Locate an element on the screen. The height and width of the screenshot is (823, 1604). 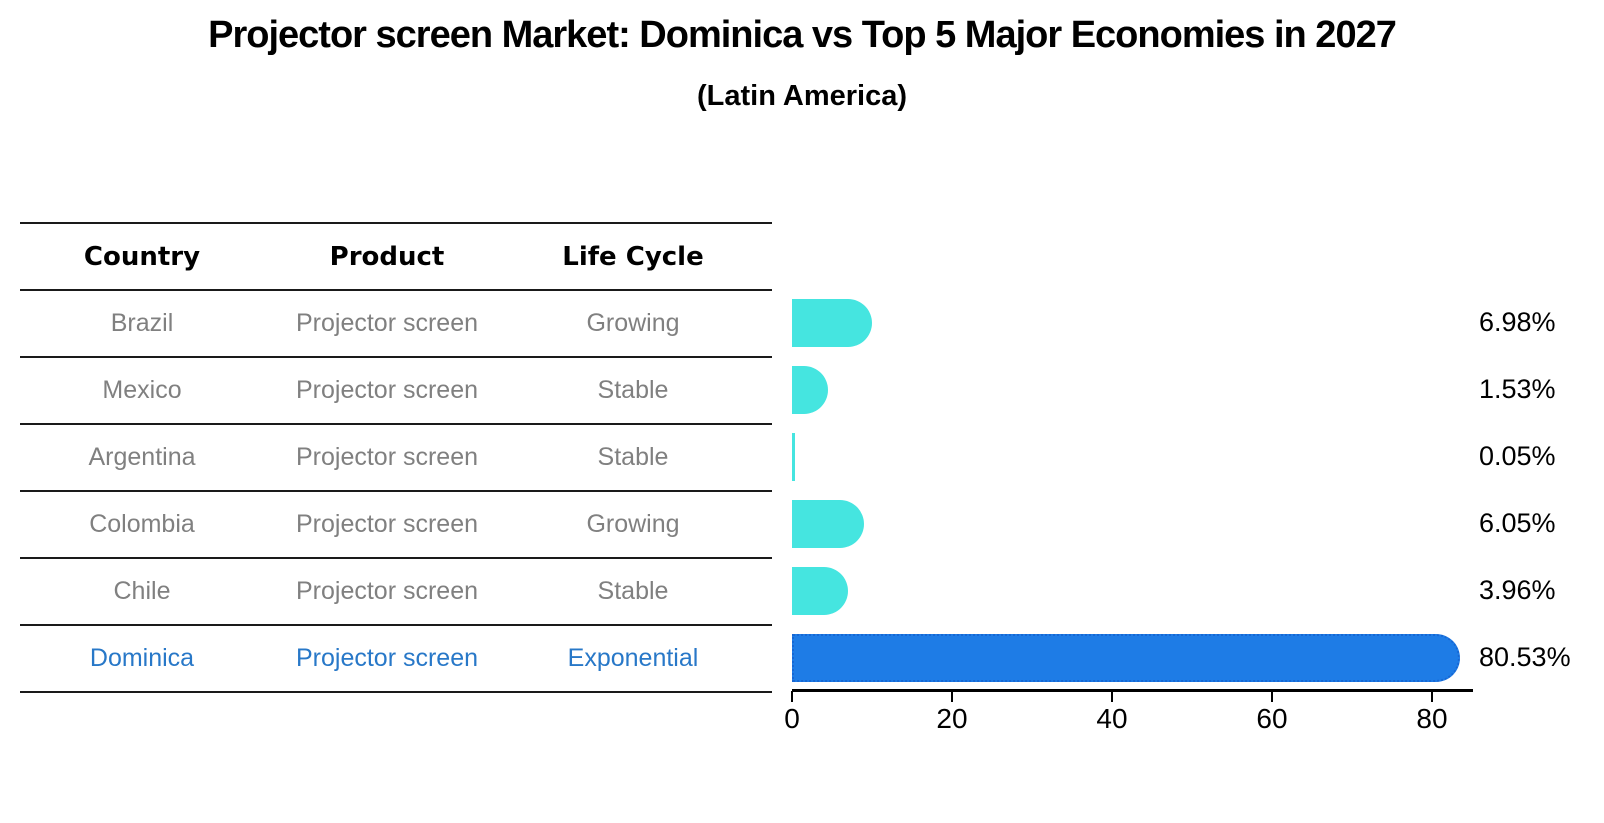
table-cell-country: Colombia is located at coordinates (142, 524).